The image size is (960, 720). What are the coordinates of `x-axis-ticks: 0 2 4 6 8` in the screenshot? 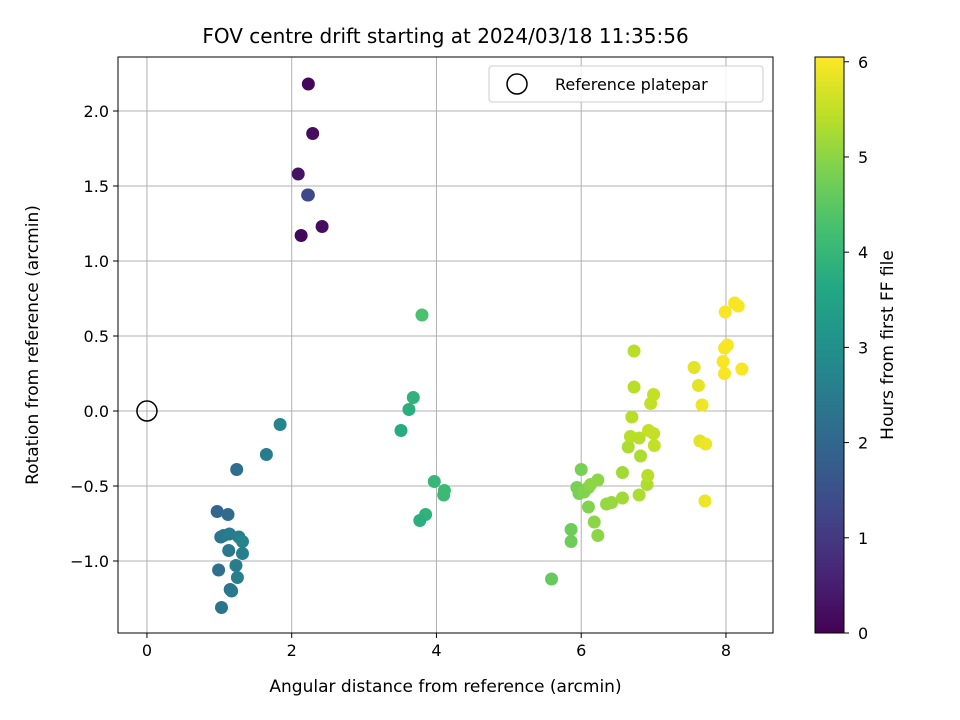 It's located at (436, 646).